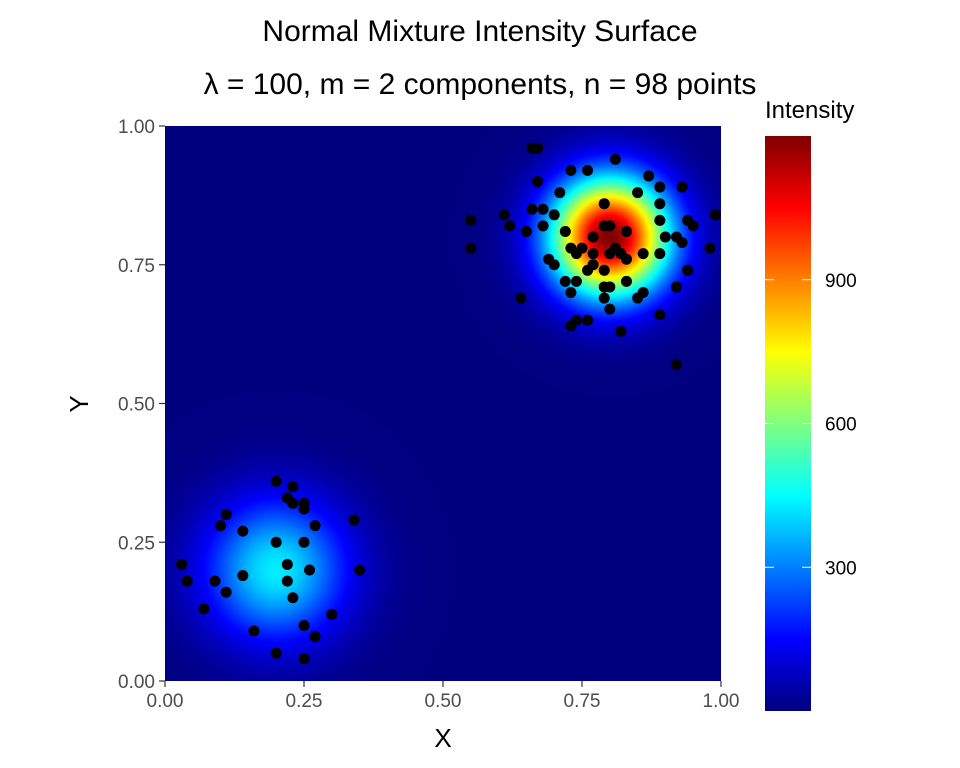 This screenshot has width=960, height=768. I want to click on x-tick-label: 0.50, so click(443, 701).